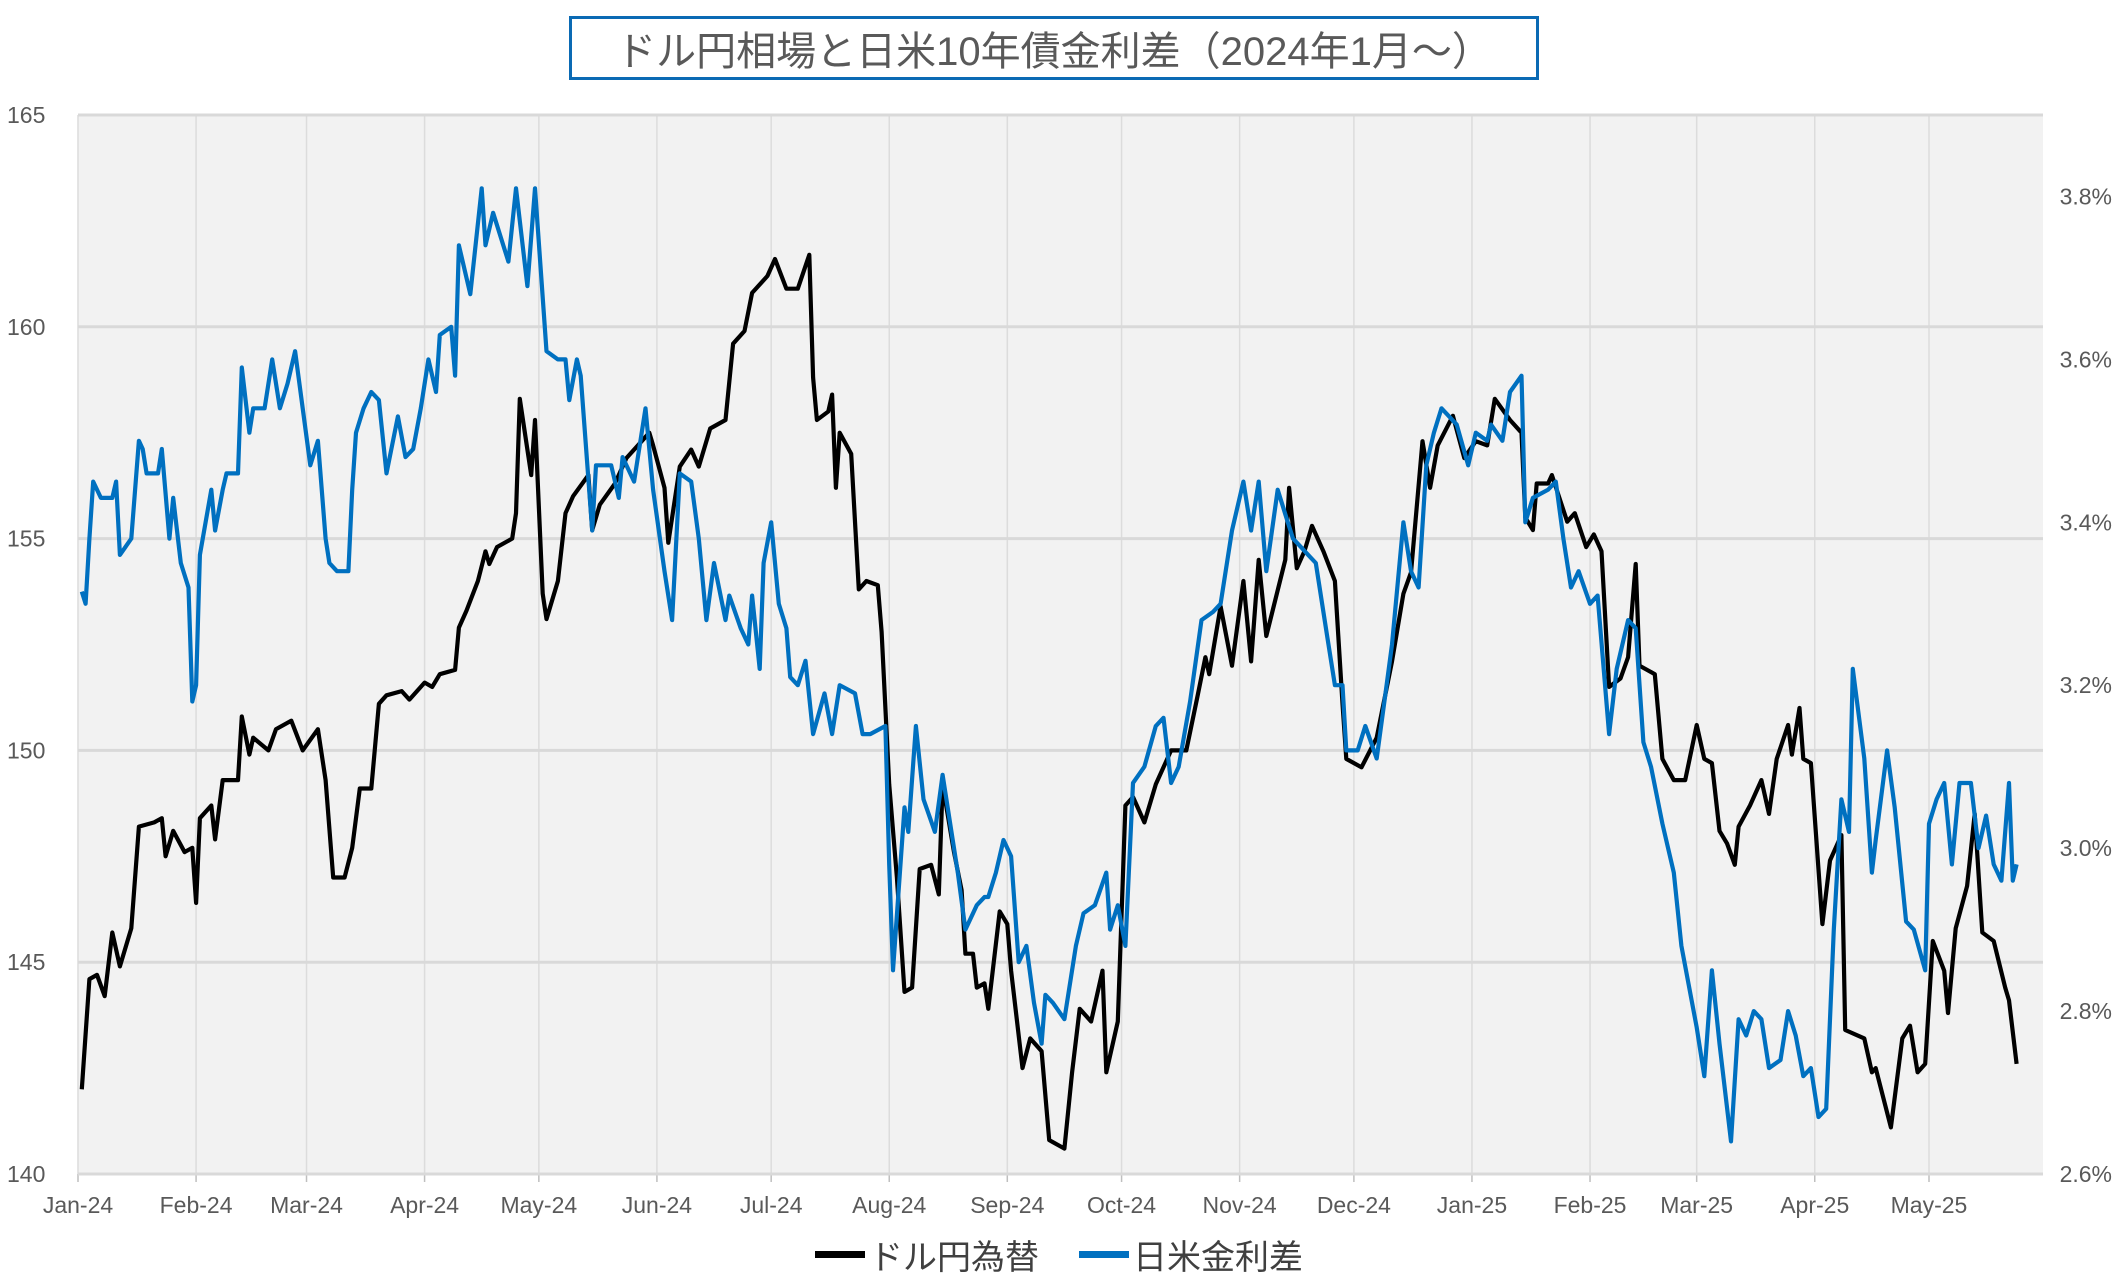  Describe the element at coordinates (1240, 1205) in the screenshot. I see `x-tick-label: Nov-24` at that location.